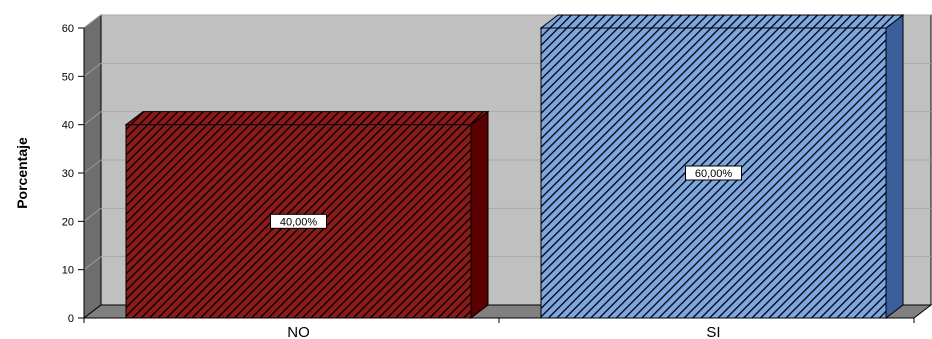  What do you see at coordinates (499, 328) in the screenshot?
I see `x-axis: NO SI` at bounding box center [499, 328].